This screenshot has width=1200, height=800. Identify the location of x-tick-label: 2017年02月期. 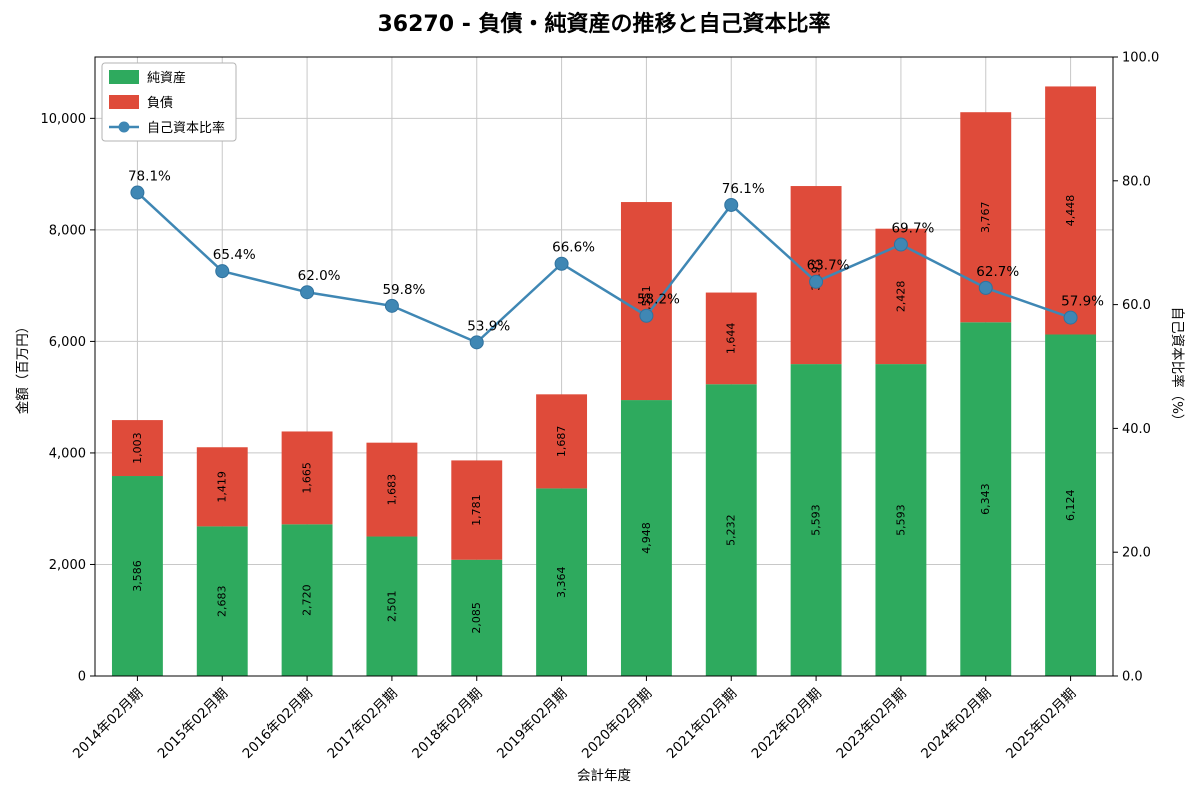
(362, 724).